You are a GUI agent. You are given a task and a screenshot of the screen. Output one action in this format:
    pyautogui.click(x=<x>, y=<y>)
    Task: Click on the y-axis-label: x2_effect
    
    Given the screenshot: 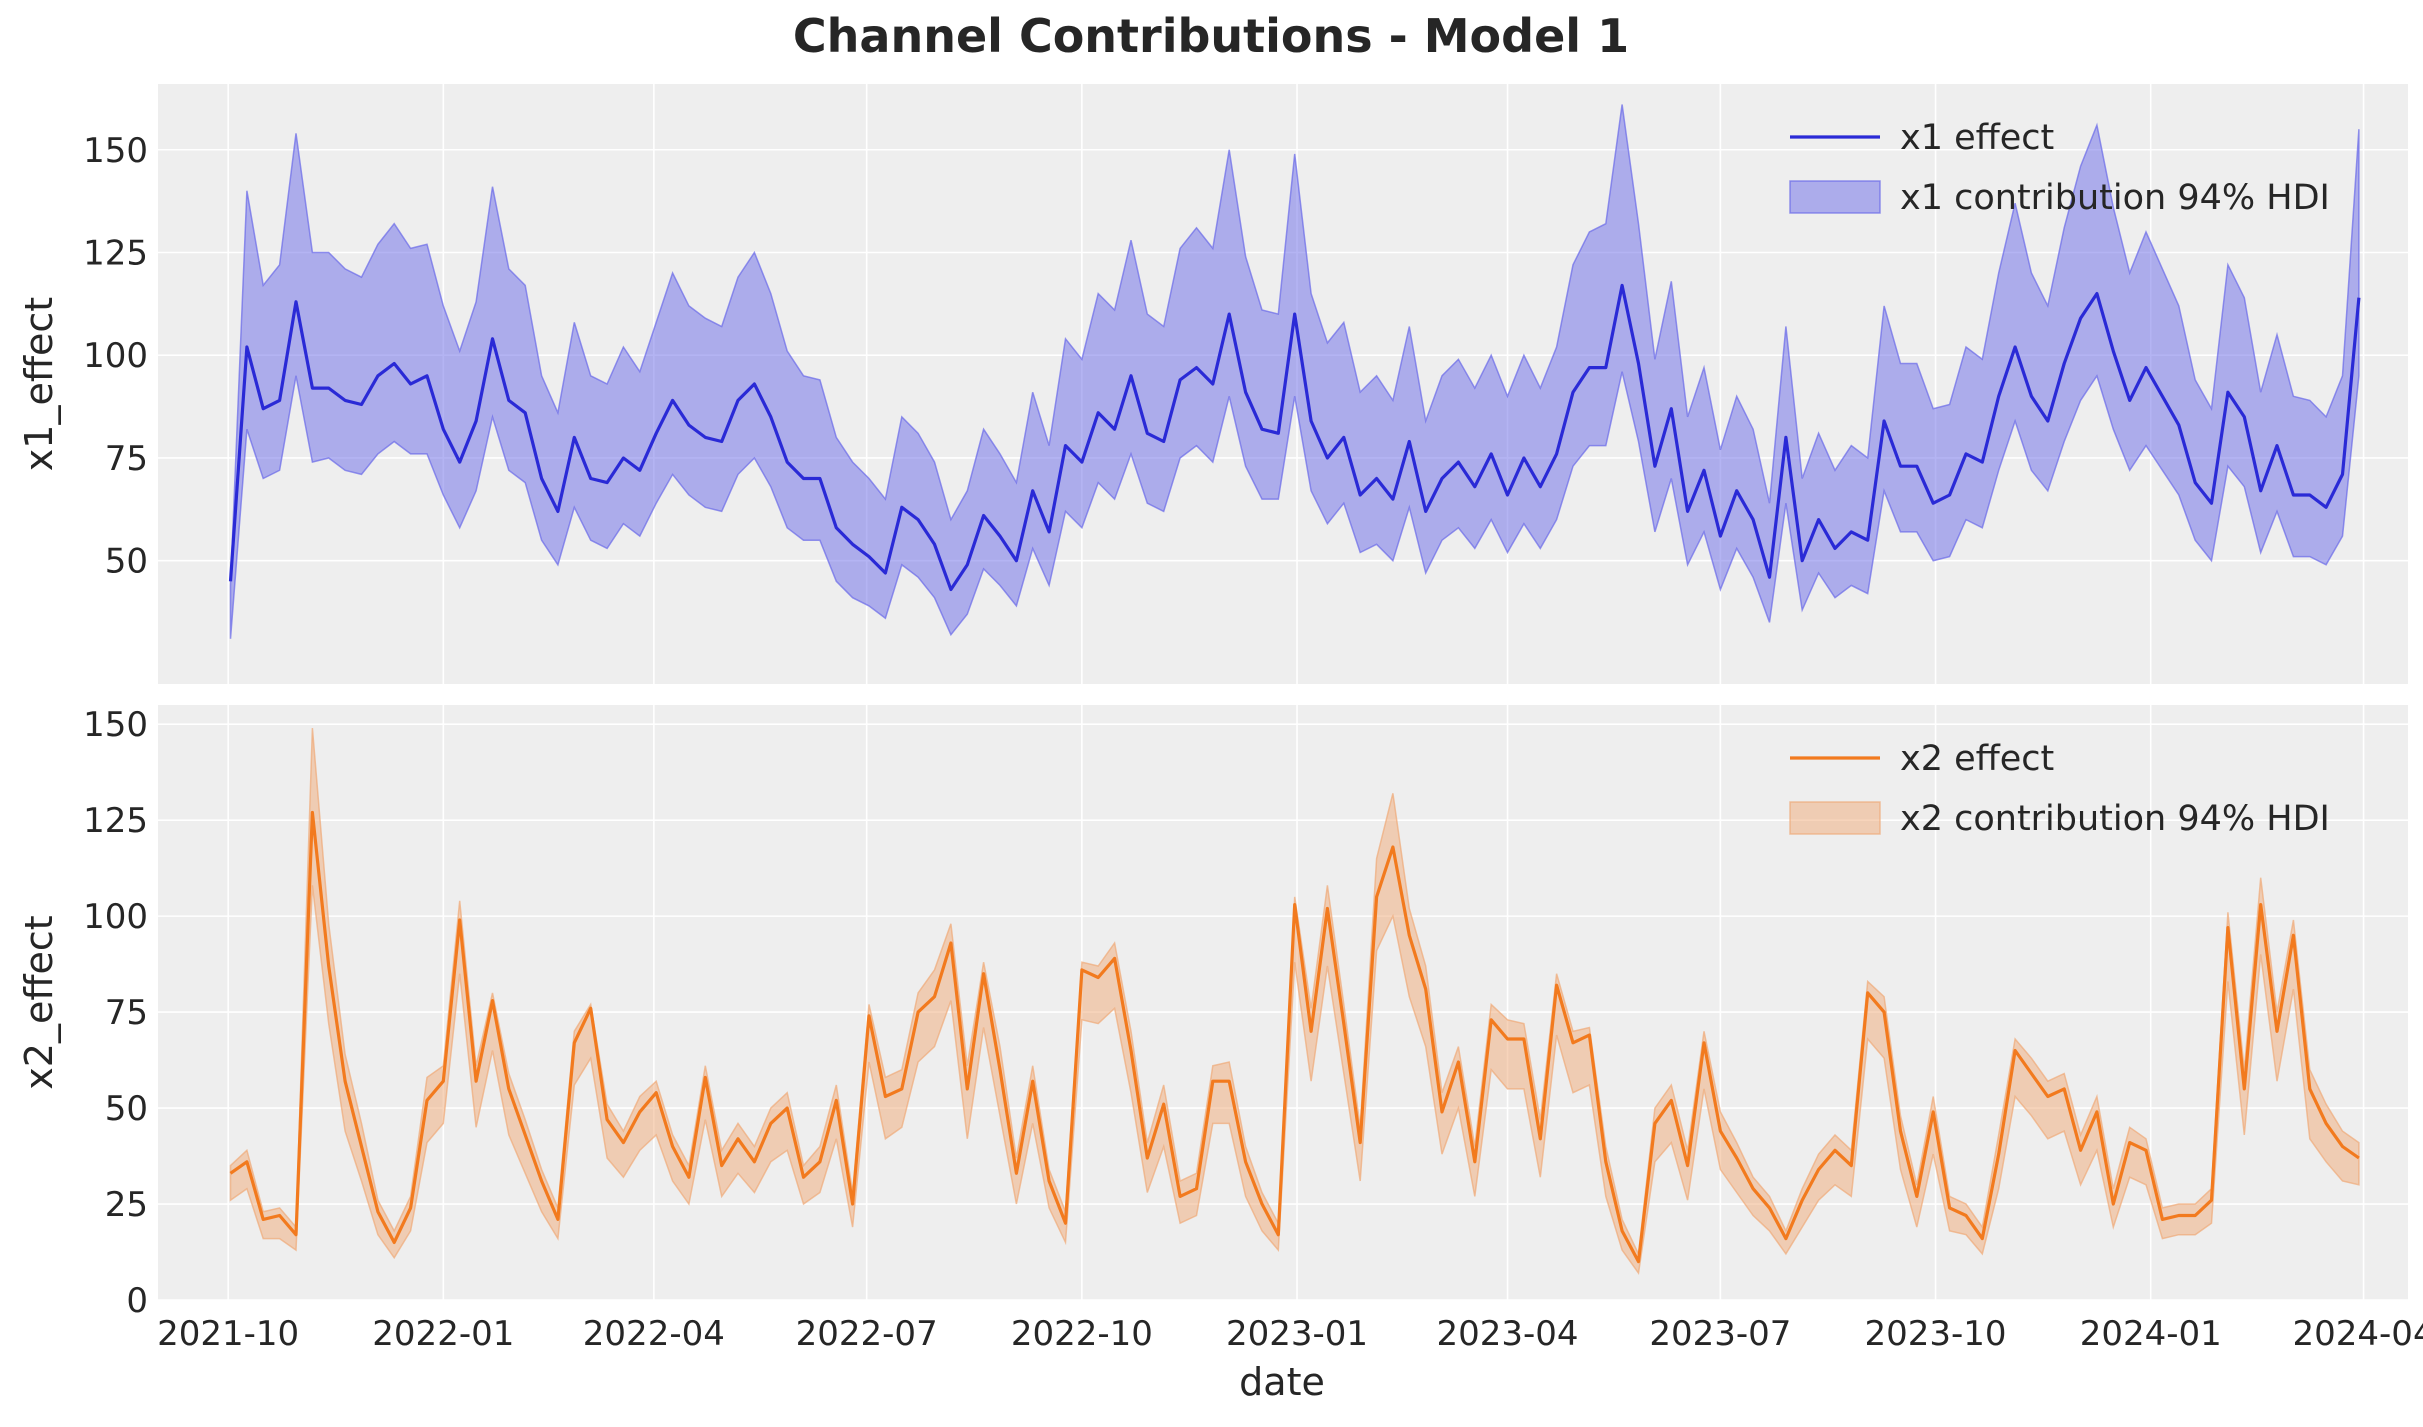 What is the action you would take?
    pyautogui.click(x=39, y=1002)
    